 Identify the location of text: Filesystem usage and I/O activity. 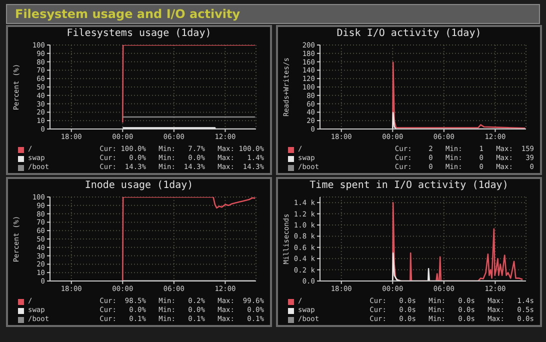
(273, 14).